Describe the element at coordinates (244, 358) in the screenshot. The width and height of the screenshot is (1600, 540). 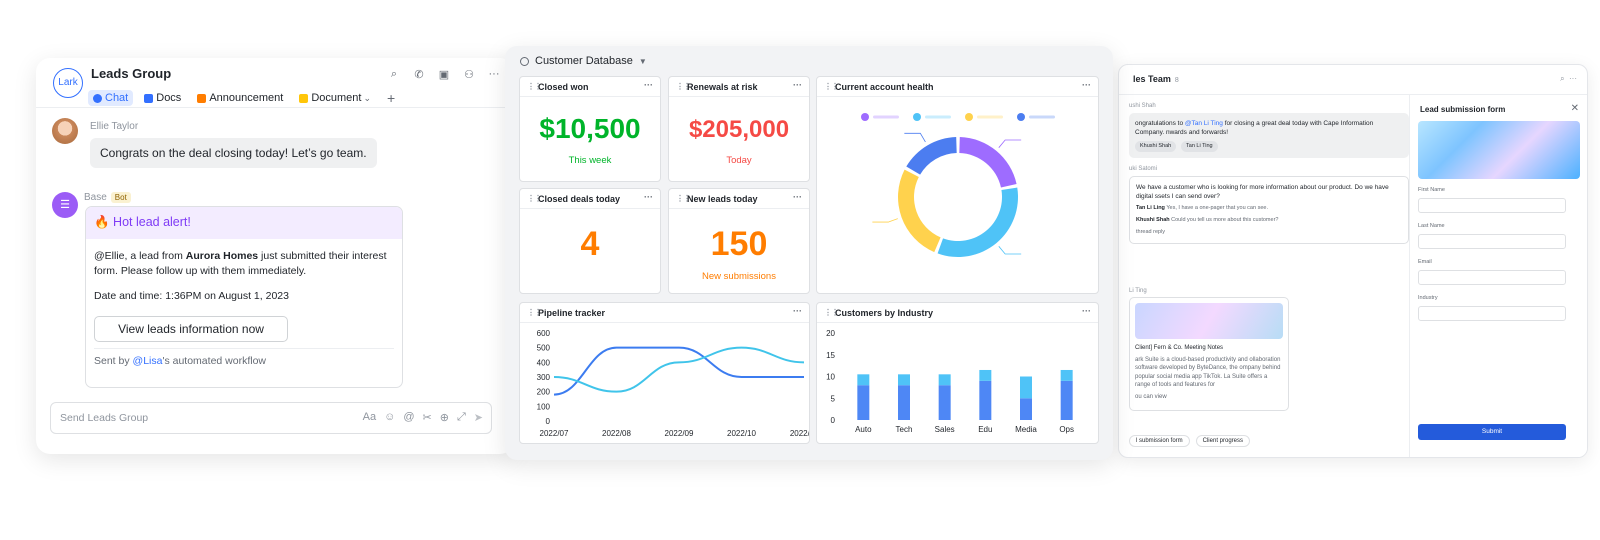
I see `sent-by: Sent by @Lisa's automated workflow` at that location.